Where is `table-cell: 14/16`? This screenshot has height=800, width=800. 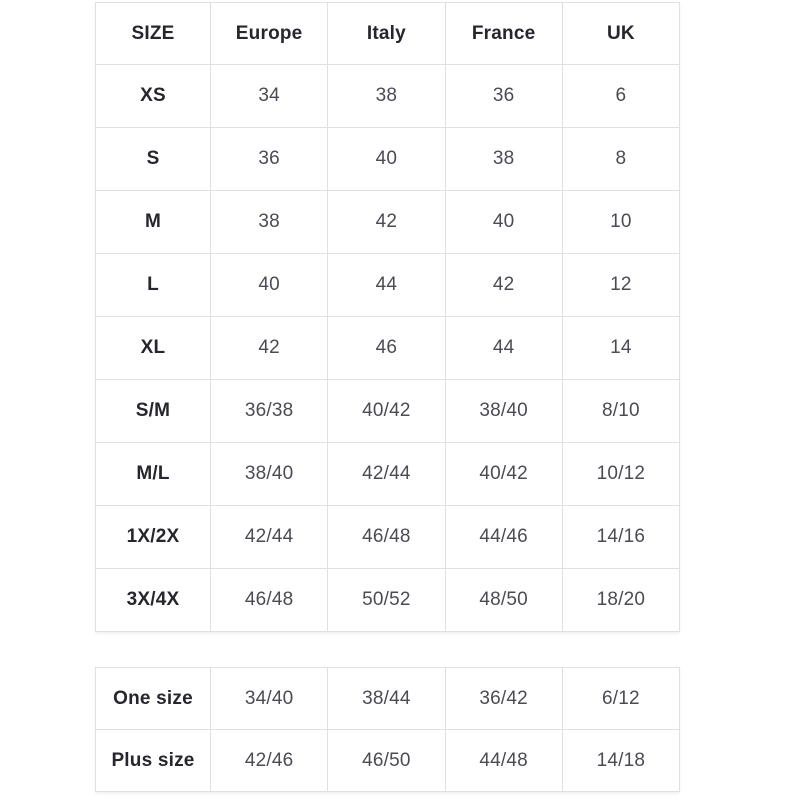 table-cell: 14/16 is located at coordinates (621, 537).